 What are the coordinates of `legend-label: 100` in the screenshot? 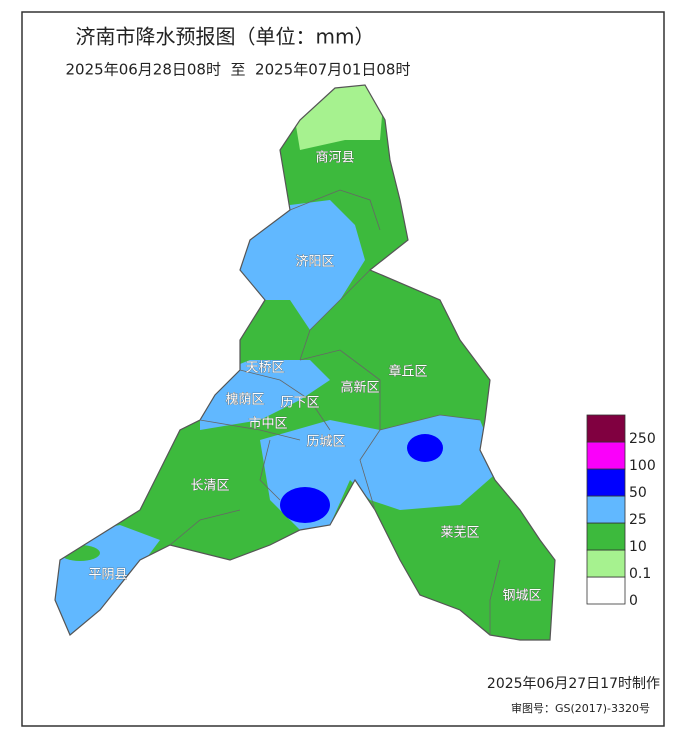 It's located at (642, 466).